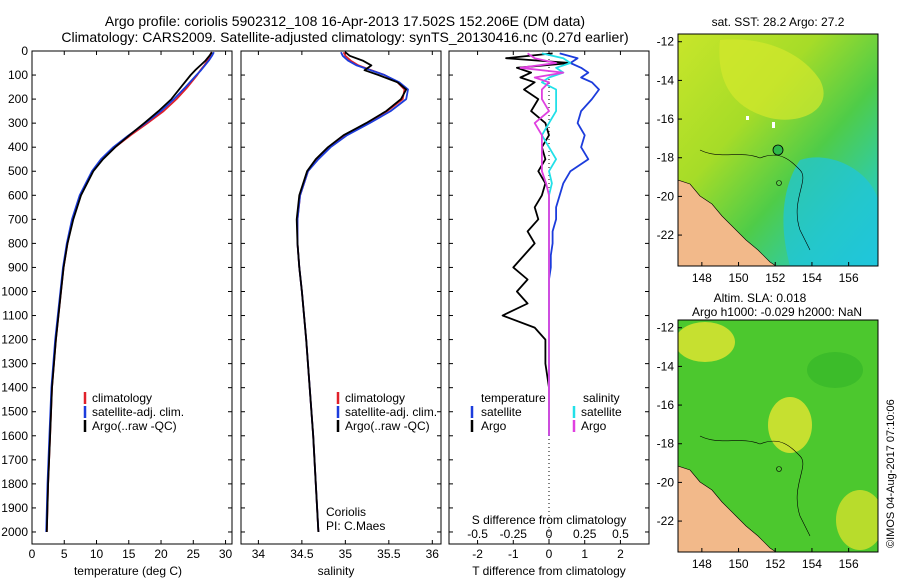 The height and width of the screenshot is (580, 900). I want to click on lat-tick-label: -18, so click(666, 158).